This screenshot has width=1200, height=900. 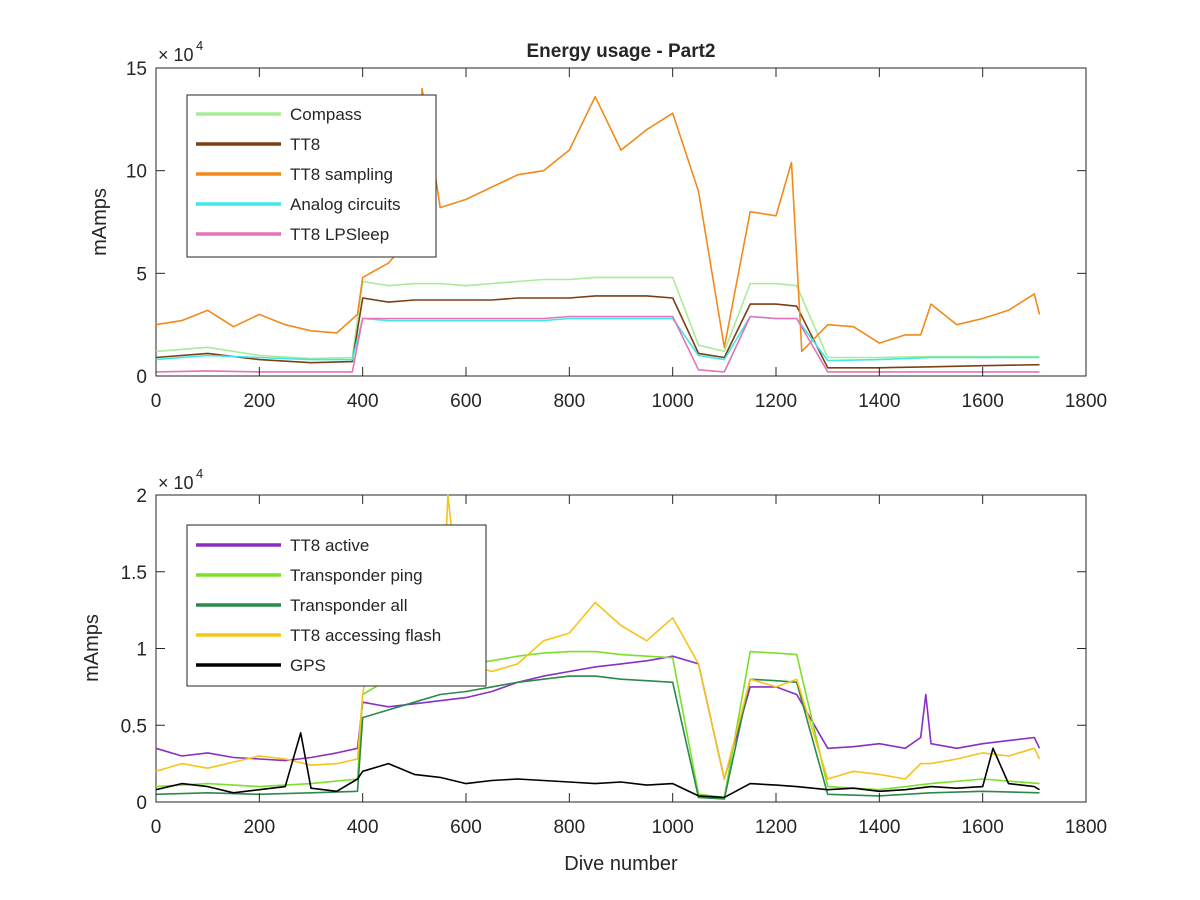 I want to click on top-y-tick-label-2: 10, so click(x=136, y=172).